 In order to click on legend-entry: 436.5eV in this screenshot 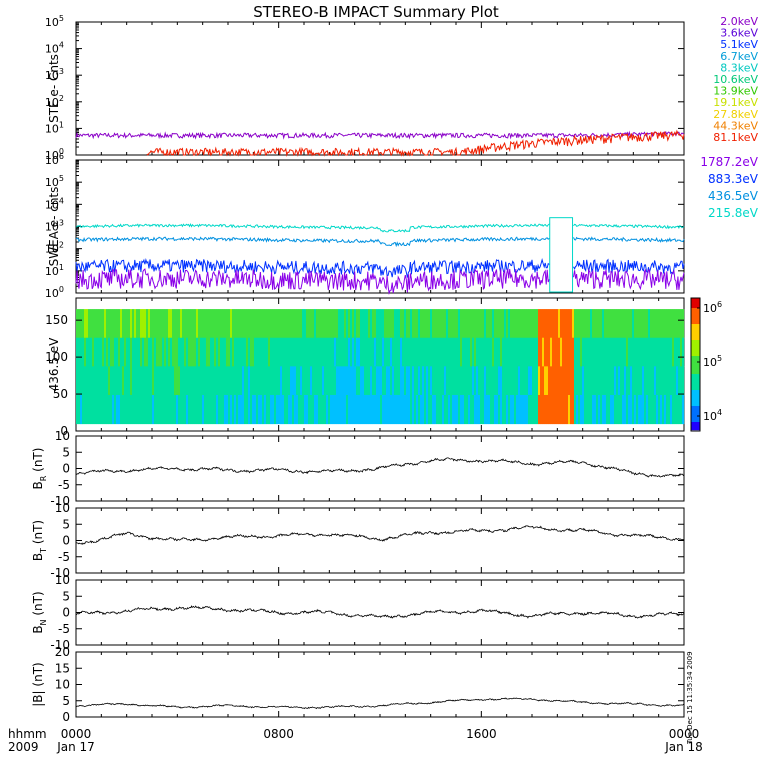, I will do `click(733, 196)`.